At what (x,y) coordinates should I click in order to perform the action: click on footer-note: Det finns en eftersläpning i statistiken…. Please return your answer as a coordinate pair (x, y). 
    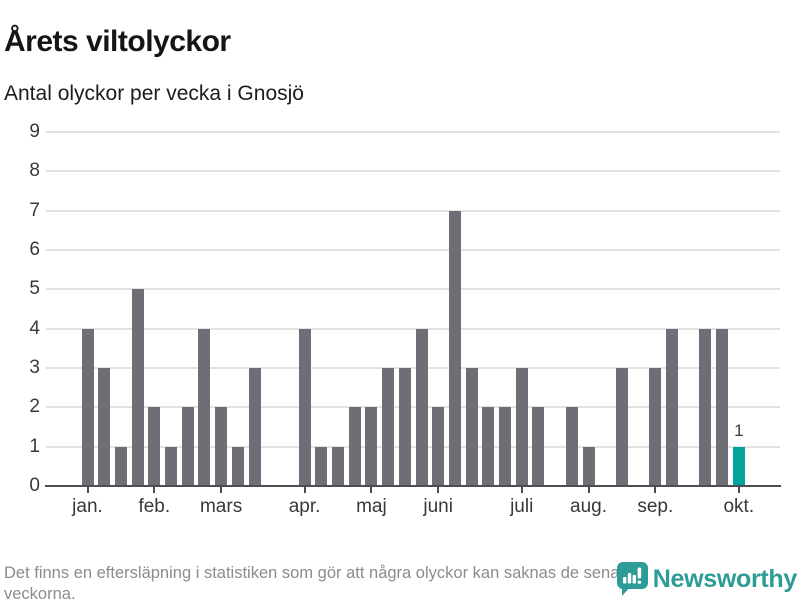
    Looking at the image, I should click on (323, 584).